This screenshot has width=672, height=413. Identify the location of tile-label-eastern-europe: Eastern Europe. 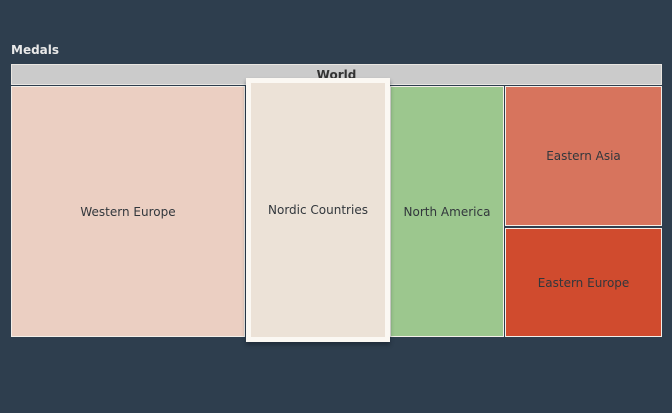
(583, 282).